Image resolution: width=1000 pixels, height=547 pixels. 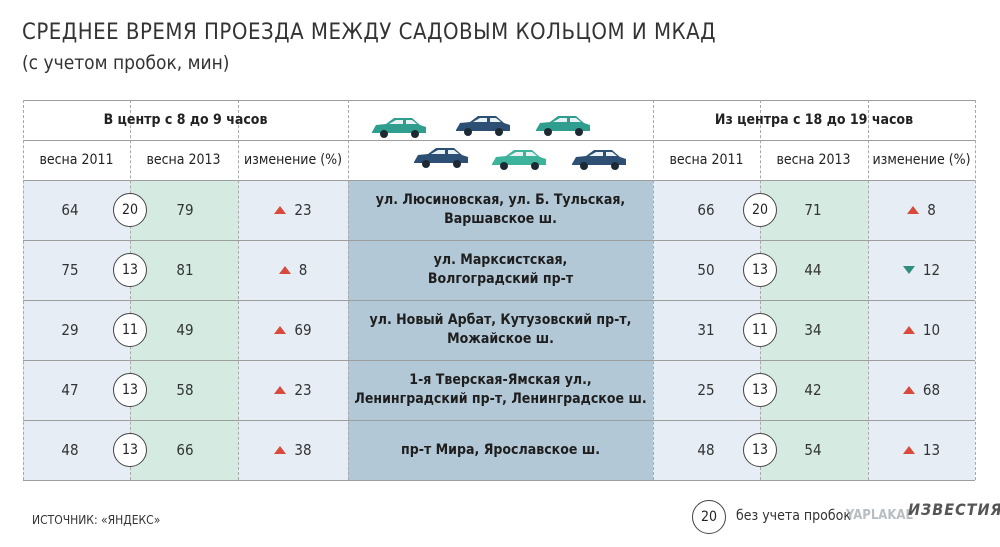 I want to click on cars-illustration, so click(x=499, y=143).